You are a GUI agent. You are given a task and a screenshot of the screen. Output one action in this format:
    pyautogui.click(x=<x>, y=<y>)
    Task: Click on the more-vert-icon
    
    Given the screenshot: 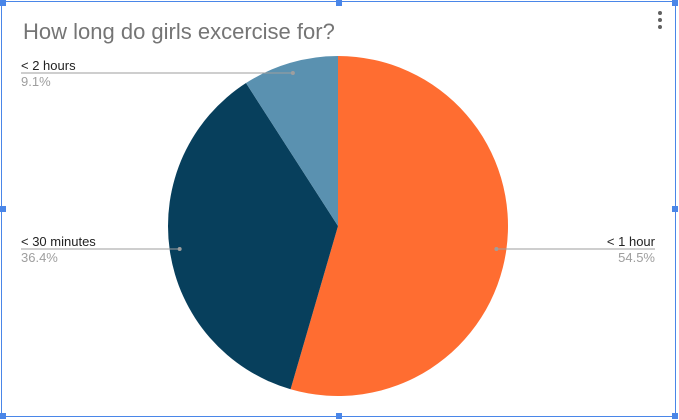 What is the action you would take?
    pyautogui.click(x=660, y=22)
    